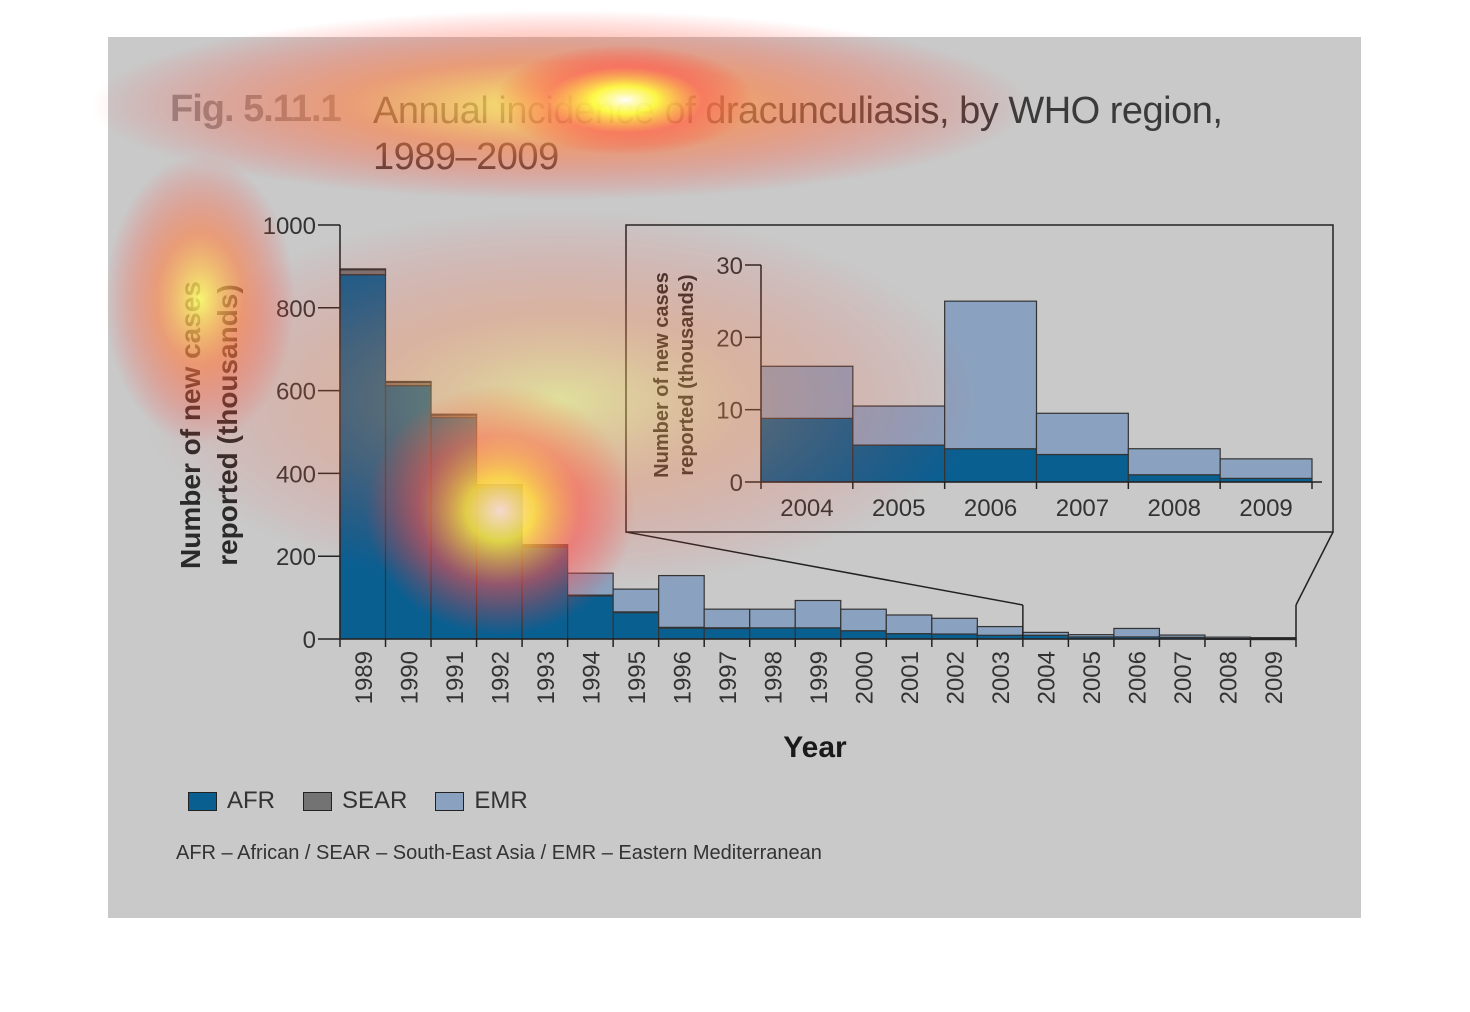 The width and height of the screenshot is (1470, 1012). What do you see at coordinates (991, 375) in the screenshot?
I see `inset-bar-emr-2006` at bounding box center [991, 375].